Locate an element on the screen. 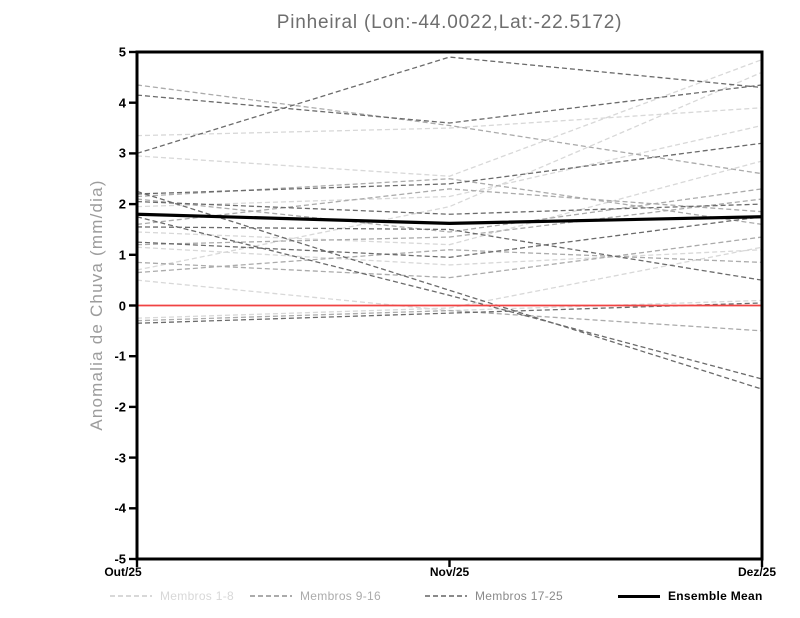 Image resolution: width=800 pixels, height=618 pixels. legend-item-membros-1-8: Membros 1-8 is located at coordinates (172, 596).